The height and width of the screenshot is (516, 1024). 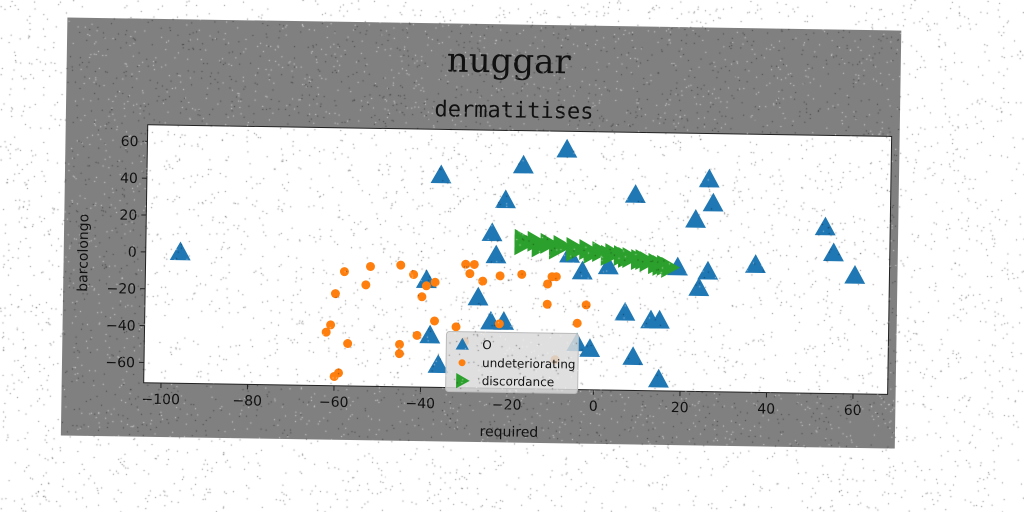 I want to click on y-axis-label: barcolongo, so click(x=83, y=253).